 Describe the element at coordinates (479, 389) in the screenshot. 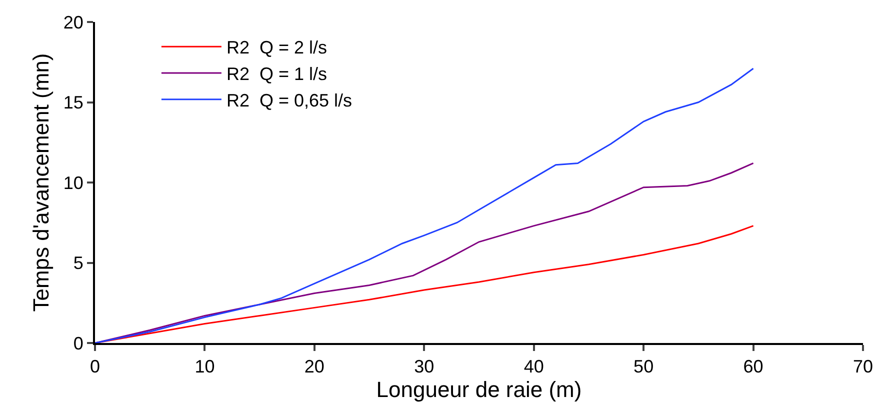

I see `x-axis-title: Longueur de raie (m)` at that location.